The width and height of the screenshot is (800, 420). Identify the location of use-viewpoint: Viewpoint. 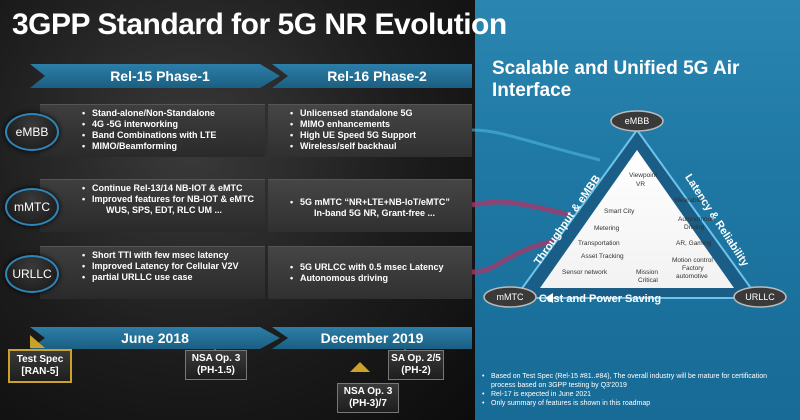
(643, 175).